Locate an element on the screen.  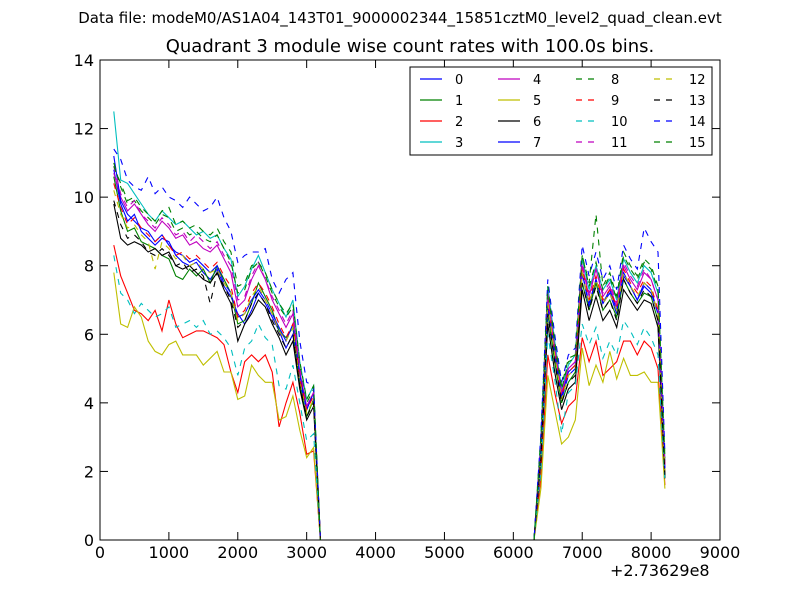
legend-label-2: 2 is located at coordinates (459, 122).